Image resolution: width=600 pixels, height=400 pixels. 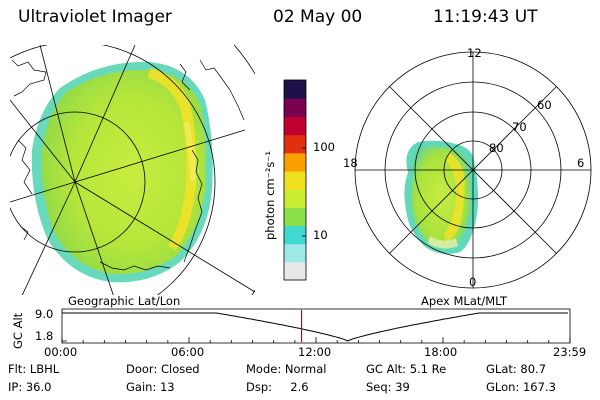 I want to click on info-gain: Gain: 13, so click(x=150, y=387).